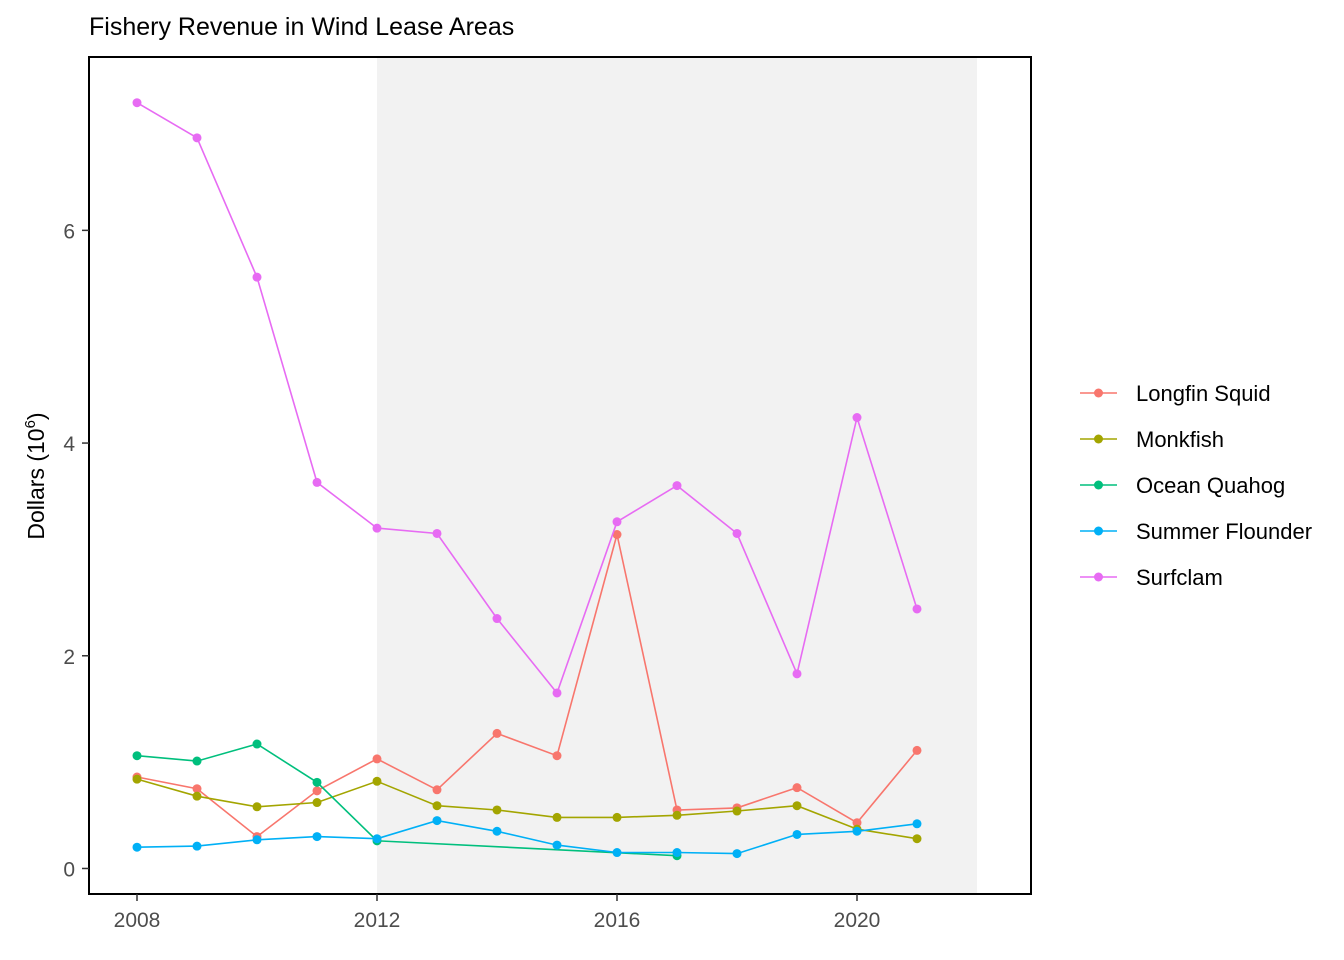  Describe the element at coordinates (69, 657) in the screenshot. I see `y-tick-label: 2` at that location.